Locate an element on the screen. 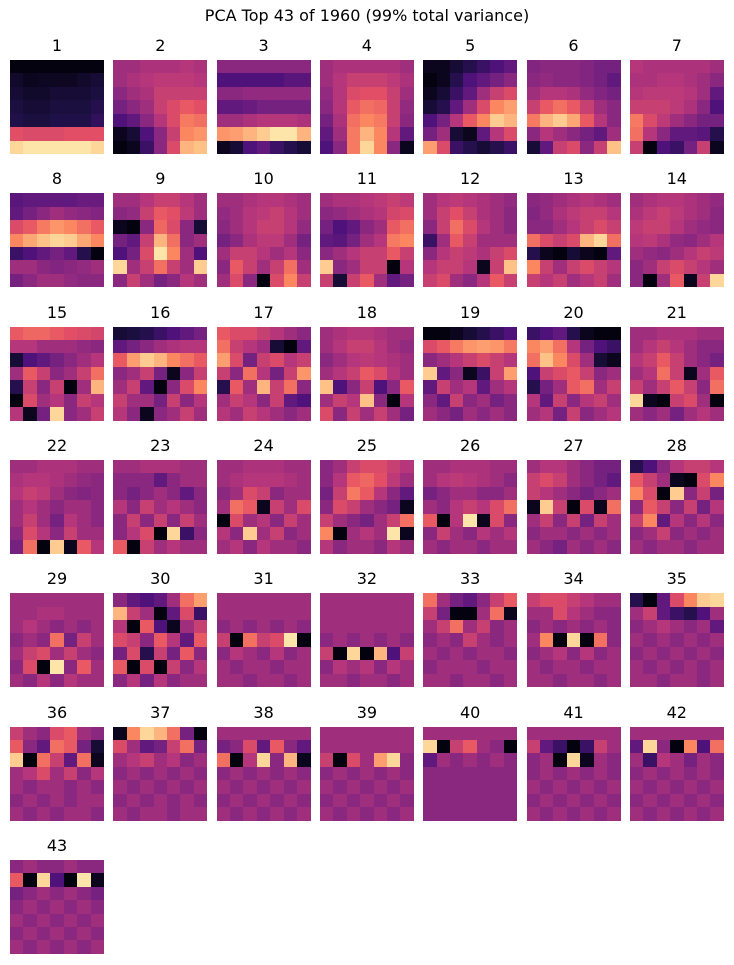 Image resolution: width=734 pixels, height=965 pixels. panel-title: 3 is located at coordinates (263, 45).